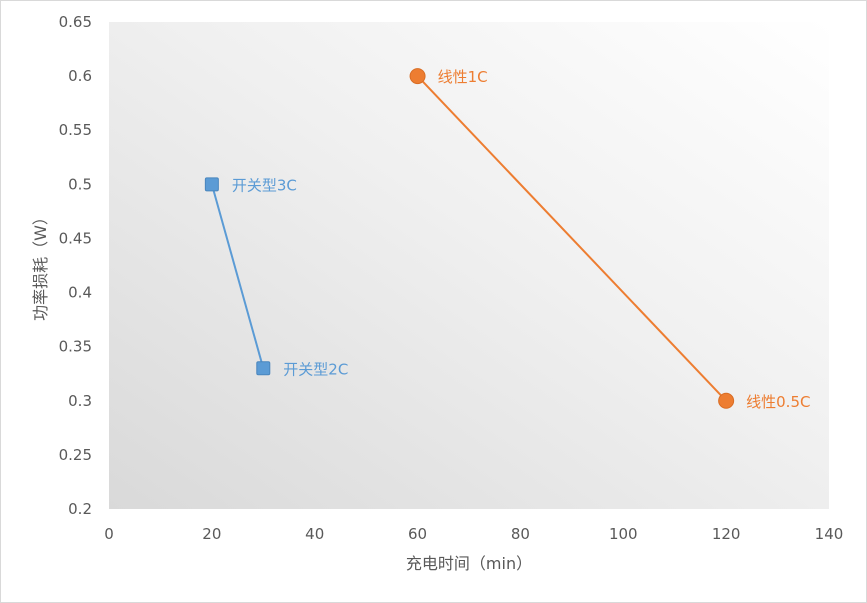 This screenshot has width=867, height=603. What do you see at coordinates (623, 534) in the screenshot?
I see `x-tick-label: 100` at bounding box center [623, 534].